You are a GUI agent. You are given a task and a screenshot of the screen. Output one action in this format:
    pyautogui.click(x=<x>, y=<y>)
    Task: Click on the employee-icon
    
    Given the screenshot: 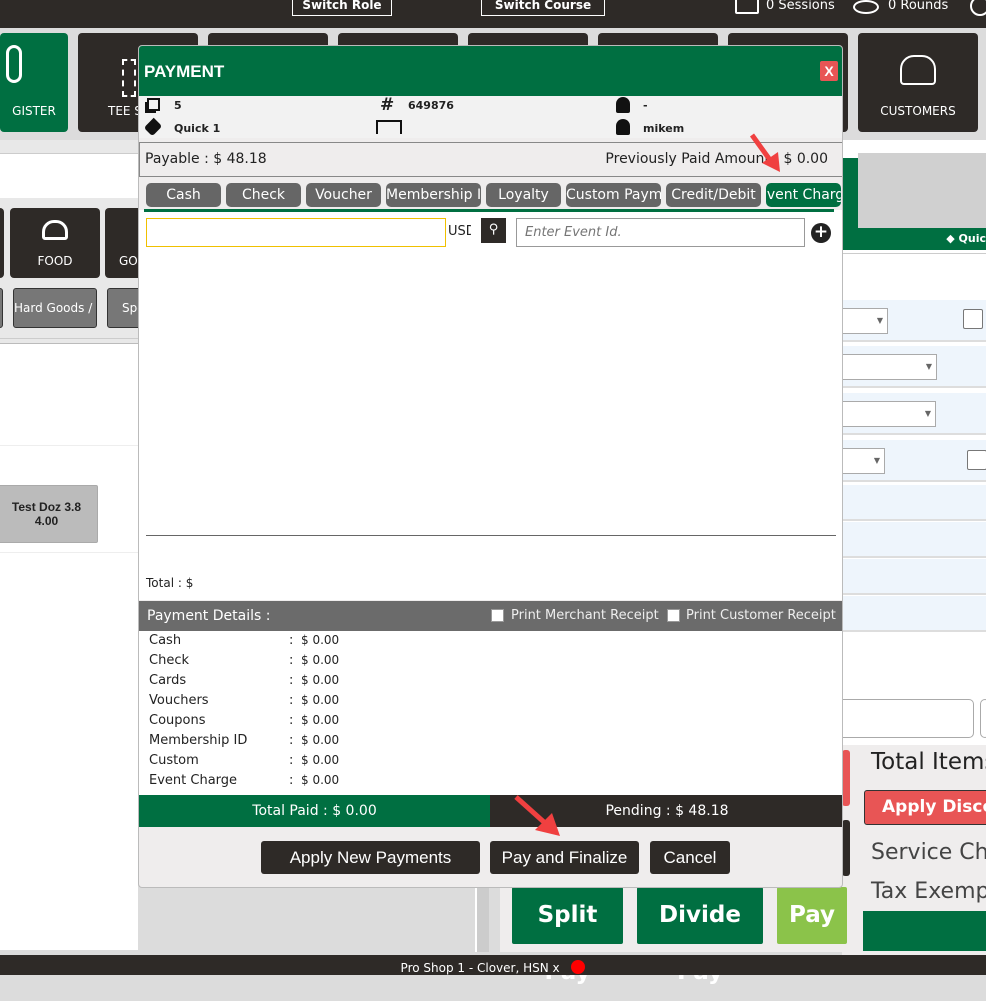 What is the action you would take?
    pyautogui.click(x=623, y=127)
    